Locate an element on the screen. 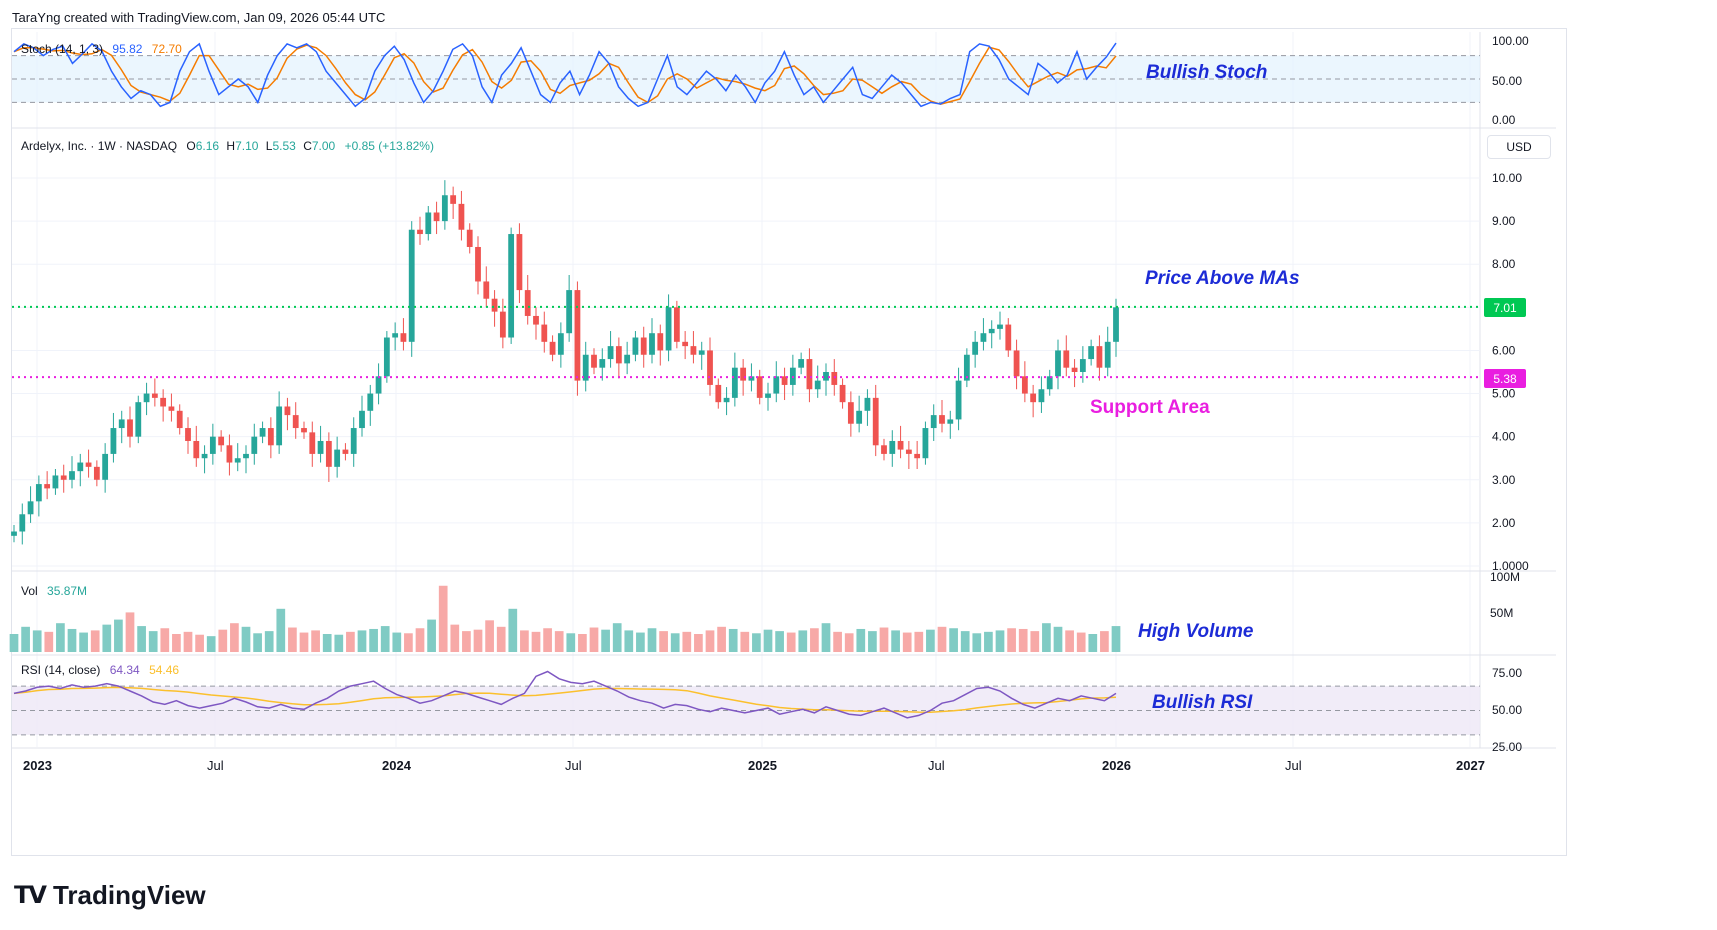 The image size is (1717, 930). rsi-line is located at coordinates (565, 694).